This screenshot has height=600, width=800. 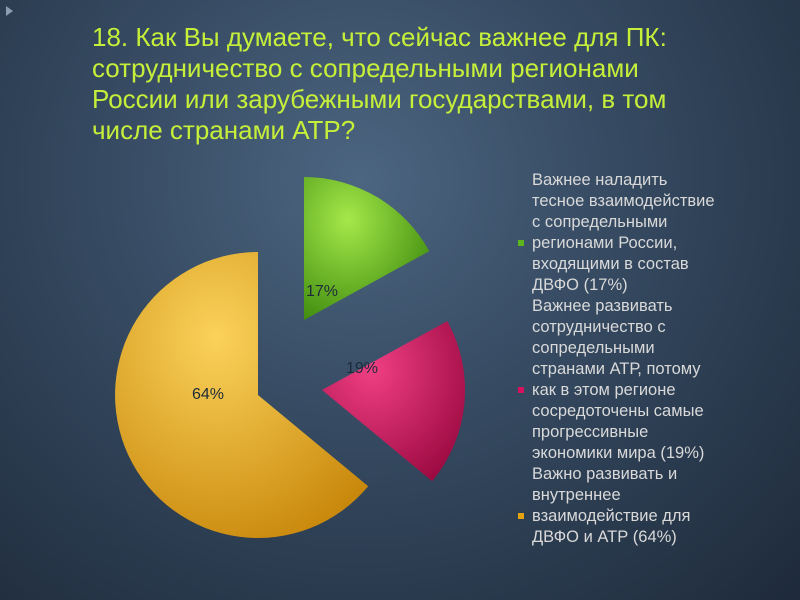 I want to click on legend-text-line: ДВФО и АТР (64%), so click(x=604, y=537).